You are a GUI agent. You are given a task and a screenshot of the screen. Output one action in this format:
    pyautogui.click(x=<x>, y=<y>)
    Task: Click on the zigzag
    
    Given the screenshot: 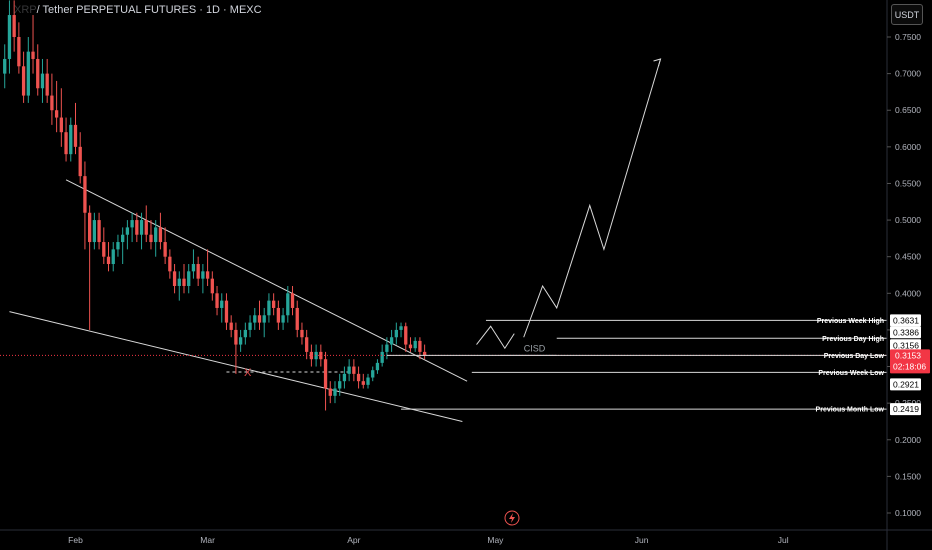 What is the action you would take?
    pyautogui.click(x=495, y=337)
    